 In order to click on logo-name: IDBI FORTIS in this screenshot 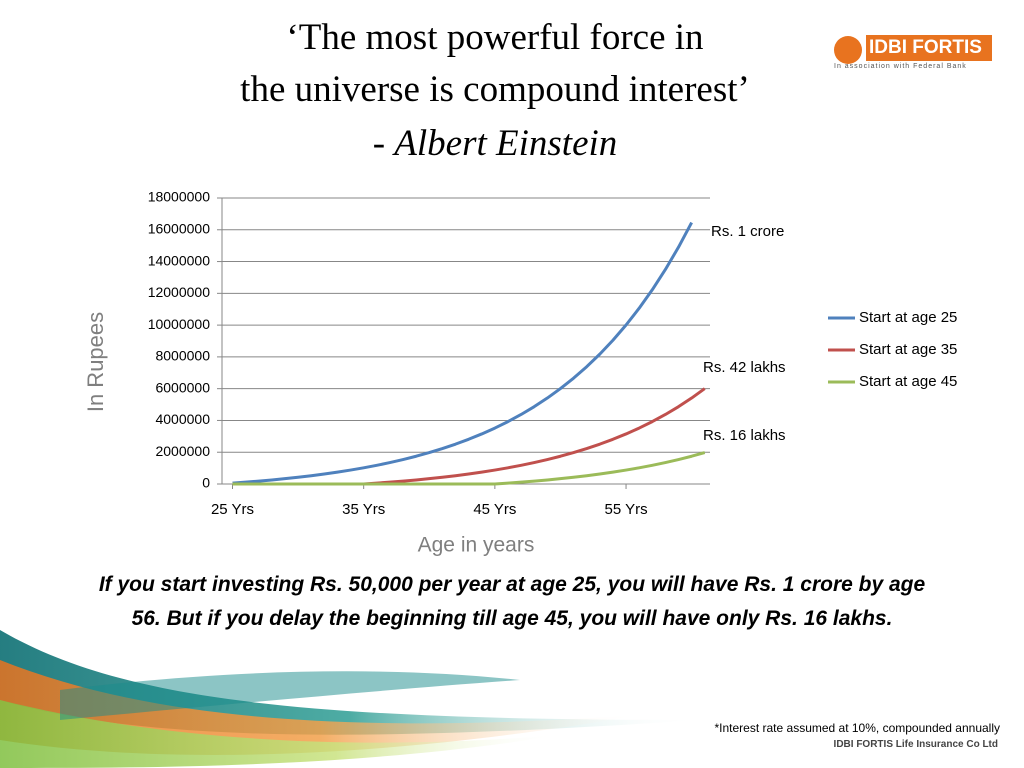, I will do `click(929, 48)`.